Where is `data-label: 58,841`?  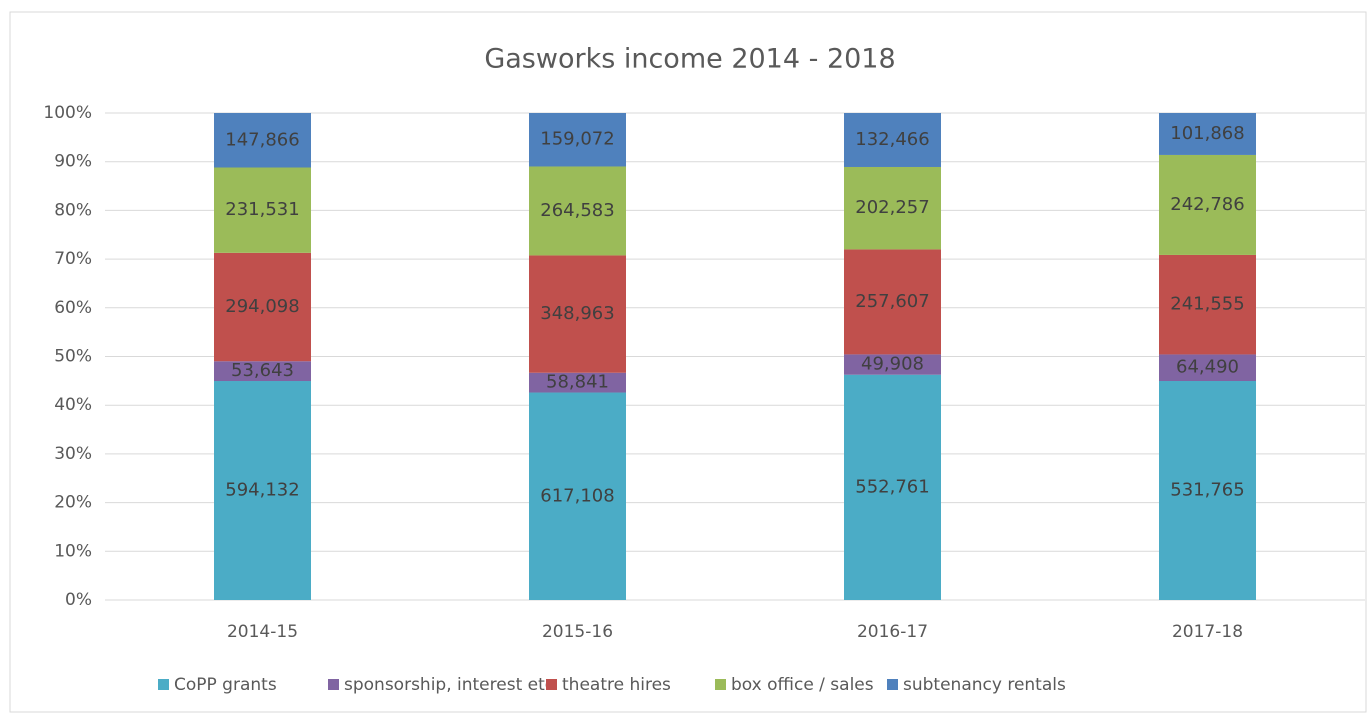 data-label: 58,841 is located at coordinates (577, 382).